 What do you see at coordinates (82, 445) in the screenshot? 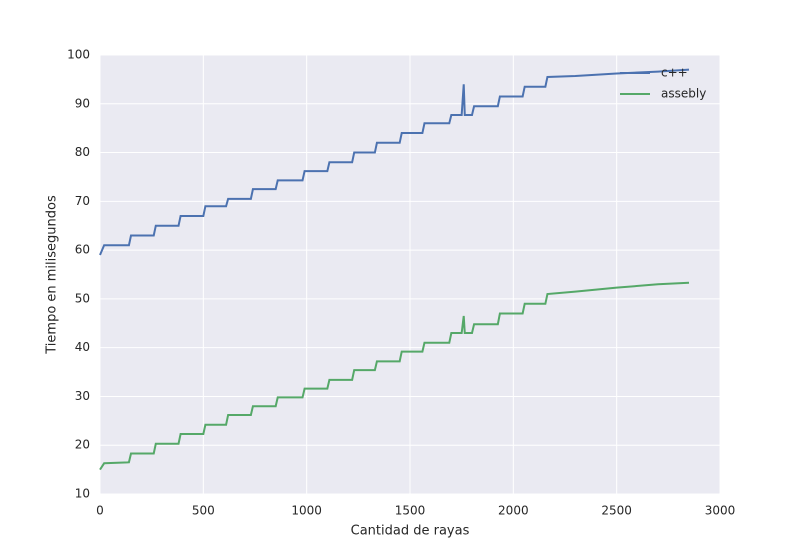
I see `y-tick-label: 20` at bounding box center [82, 445].